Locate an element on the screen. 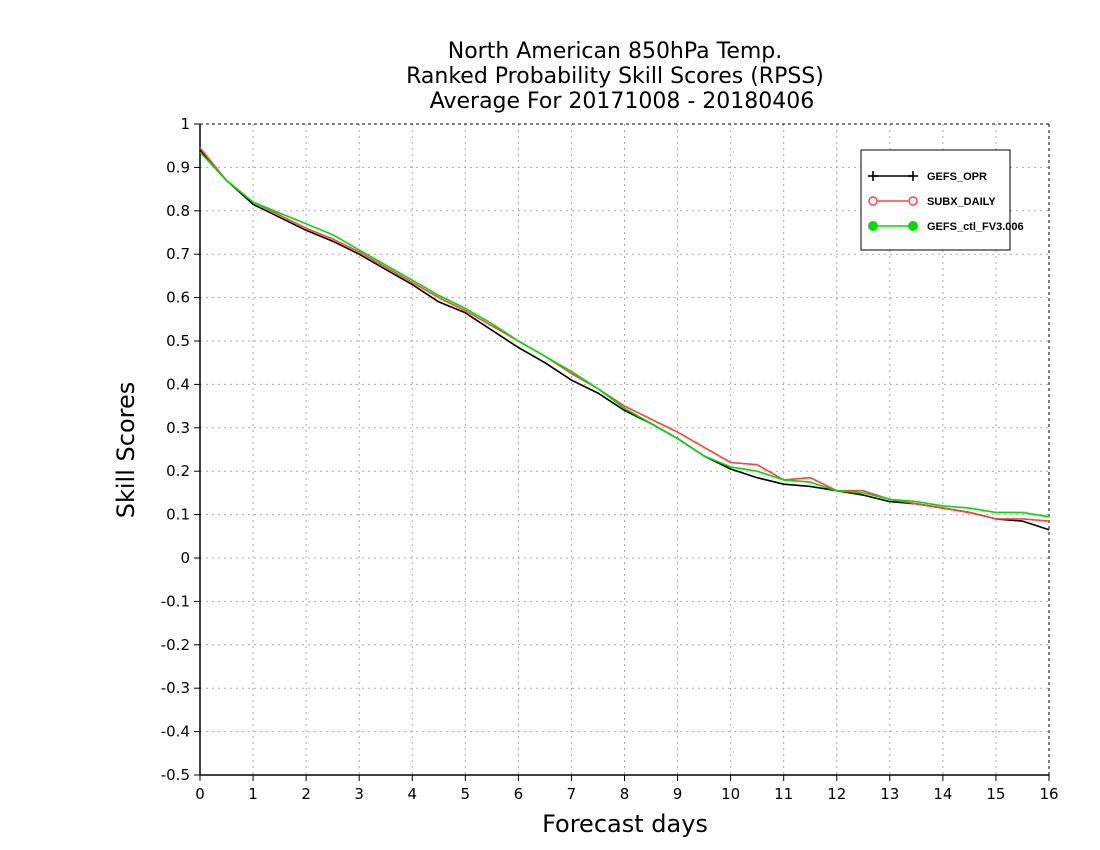  y-tick-label: -0.3 is located at coordinates (175, 688).